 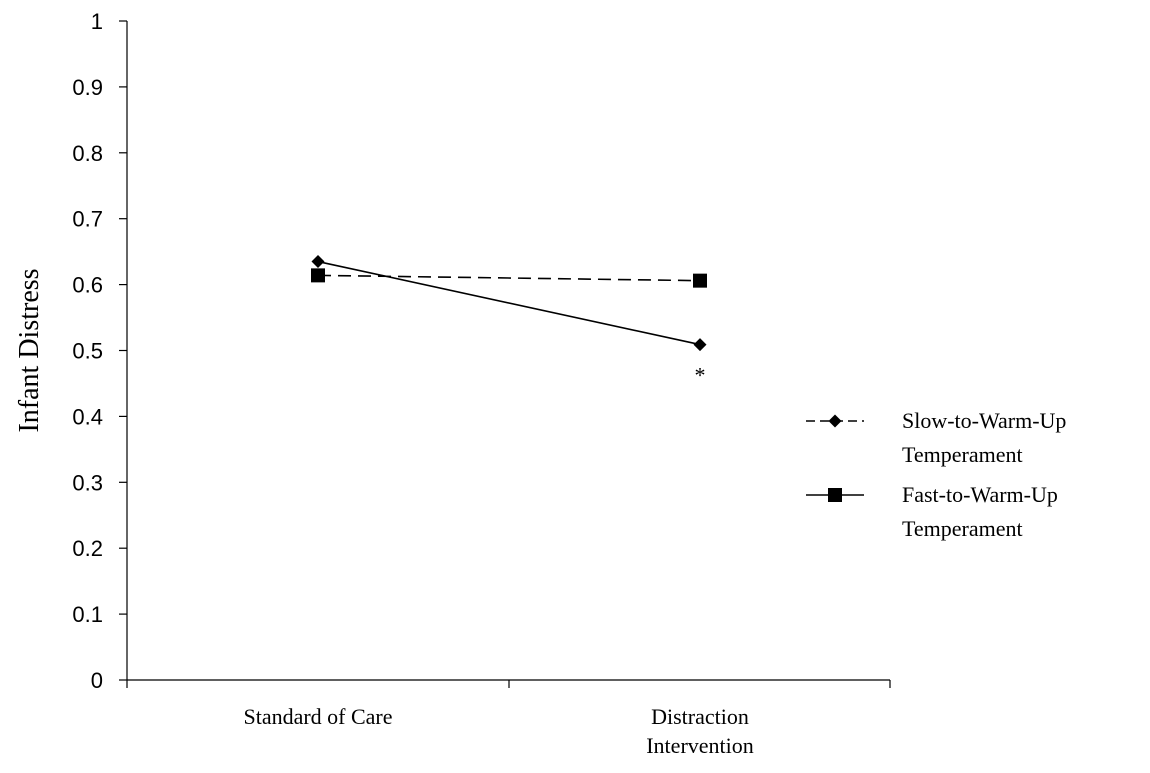 I want to click on y-tick-label: 0.5, so click(x=87, y=351).